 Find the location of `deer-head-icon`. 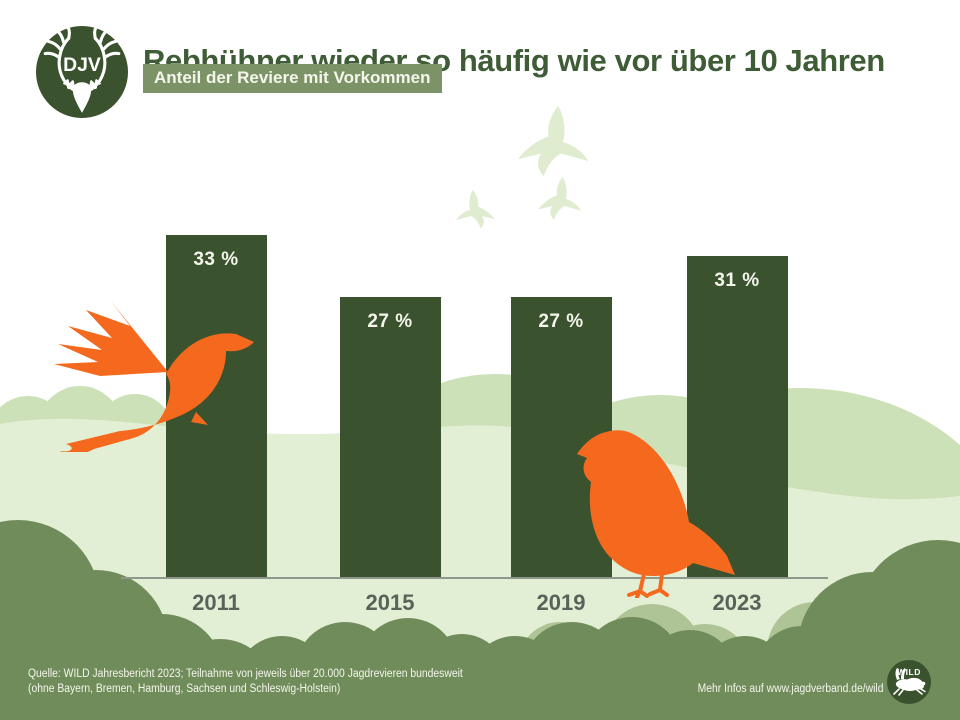

deer-head-icon is located at coordinates (82, 97).